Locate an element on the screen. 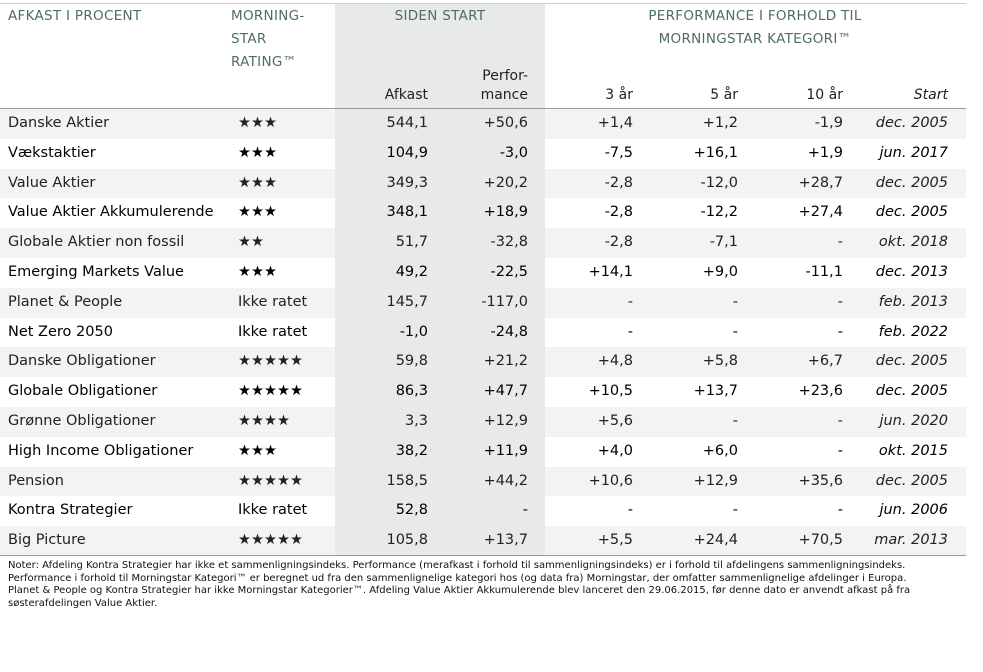  value-cell: 3,3 is located at coordinates (416, 421).